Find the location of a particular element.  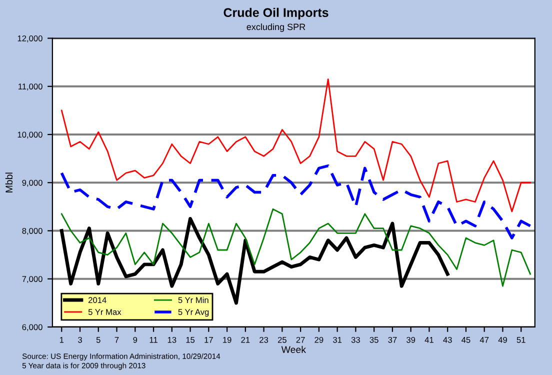

y-axis-title: Mbbl is located at coordinates (9, 182).